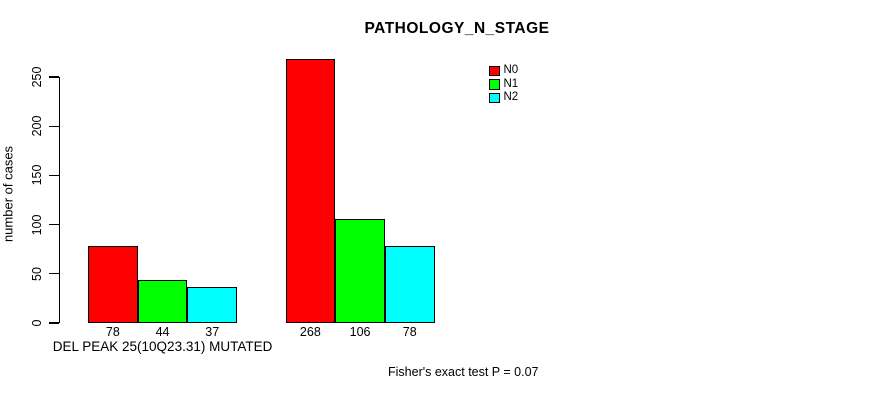  I want to click on y-tick-label: 150, so click(36, 175).